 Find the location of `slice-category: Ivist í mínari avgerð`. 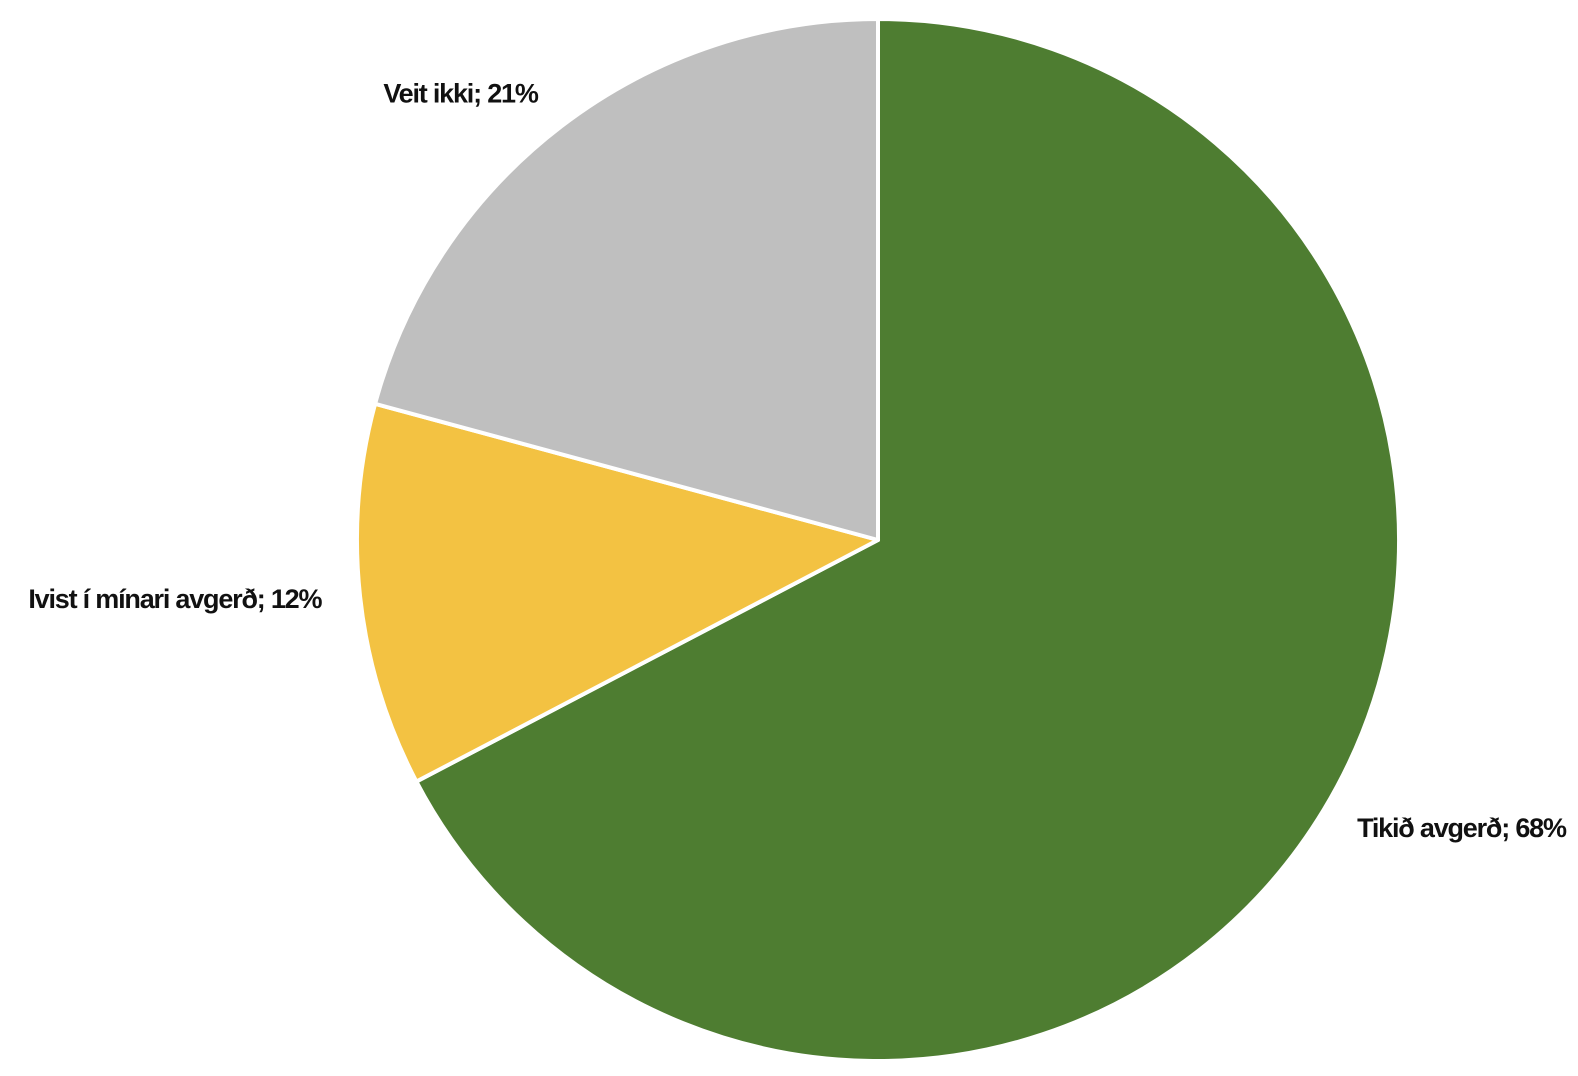

slice-category: Ivist í mínari avgerð is located at coordinates (142, 599).